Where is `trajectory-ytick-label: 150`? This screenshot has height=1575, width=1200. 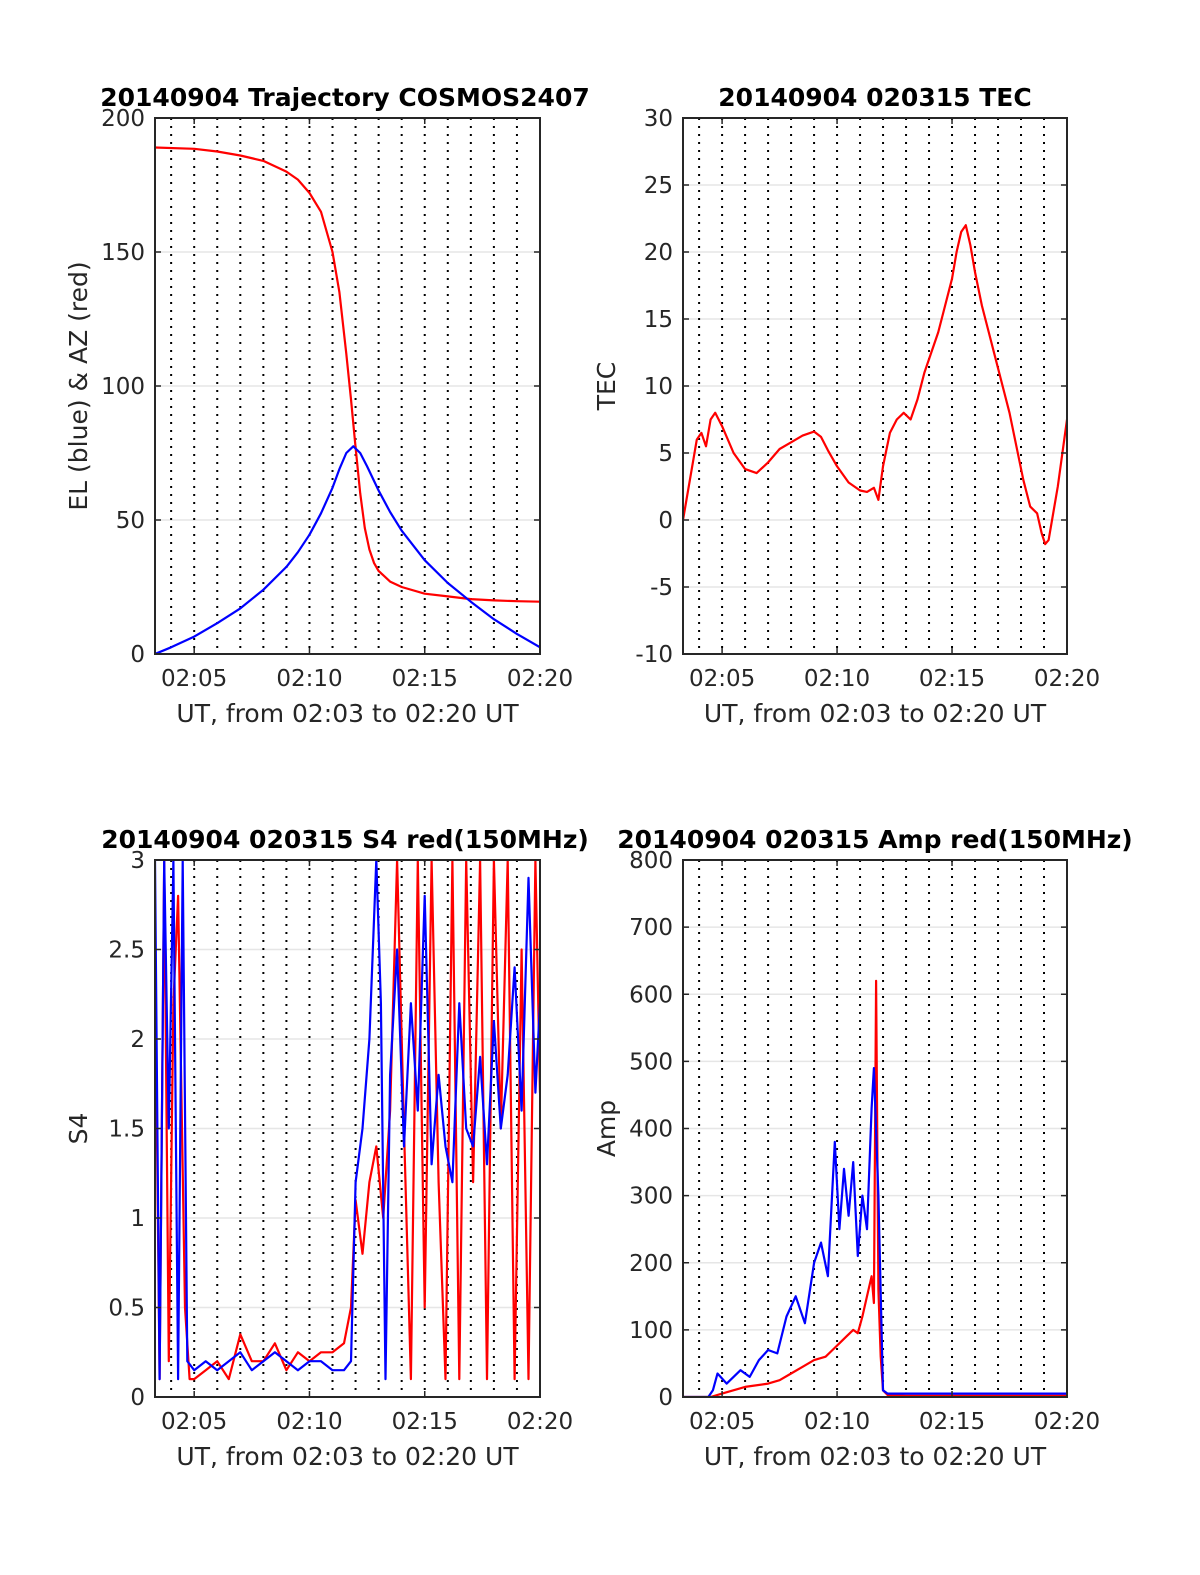 trajectory-ytick-label: 150 is located at coordinates (123, 253).